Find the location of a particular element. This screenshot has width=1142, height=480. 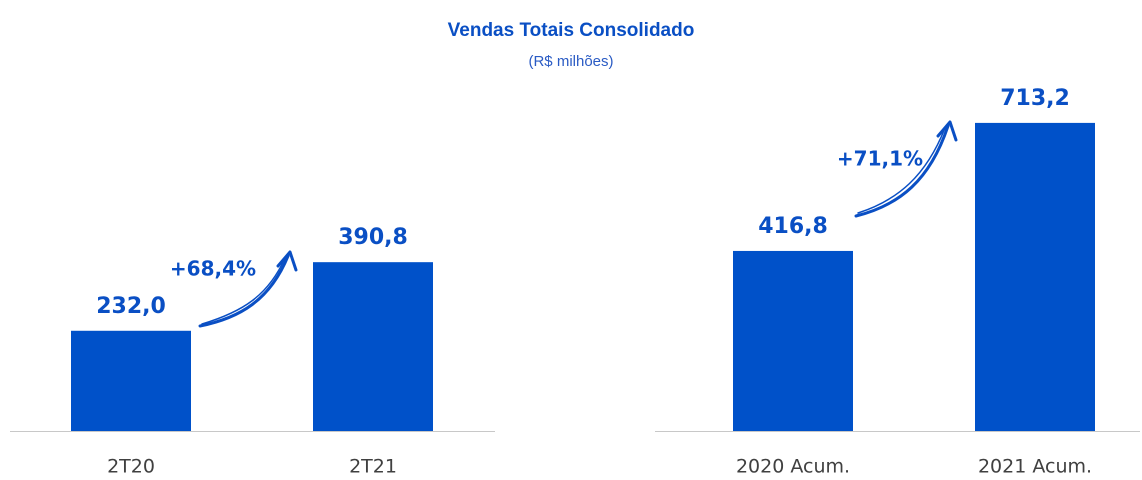

chart-subtitle: (R$ milhões) is located at coordinates (570, 61).